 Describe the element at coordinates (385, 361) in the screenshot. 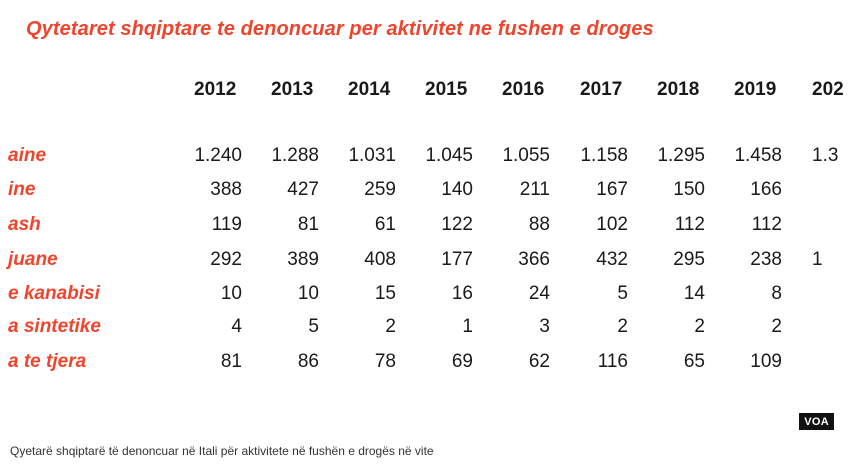

I see `table-cell: 78` at that location.